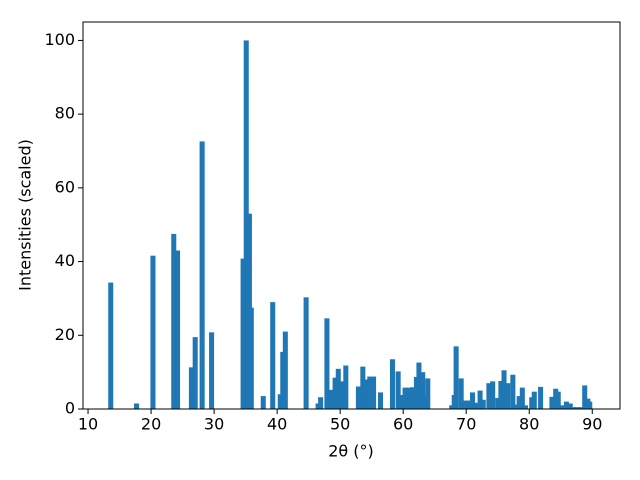 This screenshot has height=480, width=640. Describe the element at coordinates (65, 113) in the screenshot. I see `y-tick-label: 80` at that location.